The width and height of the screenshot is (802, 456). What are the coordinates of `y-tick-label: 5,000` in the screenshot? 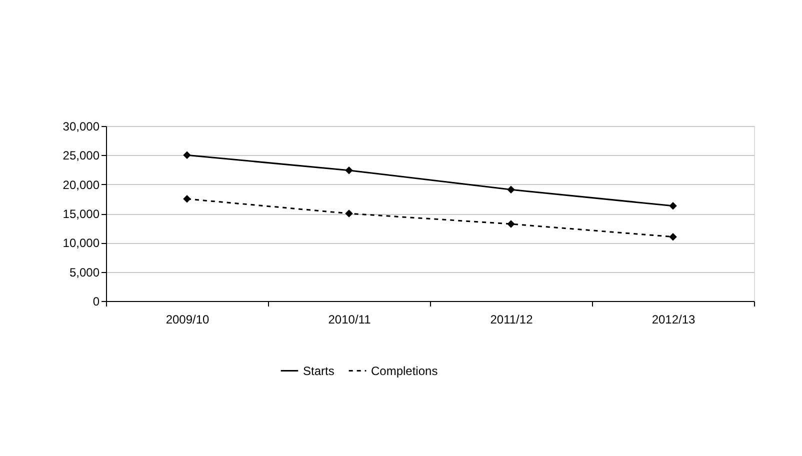 It's located at (84, 272).